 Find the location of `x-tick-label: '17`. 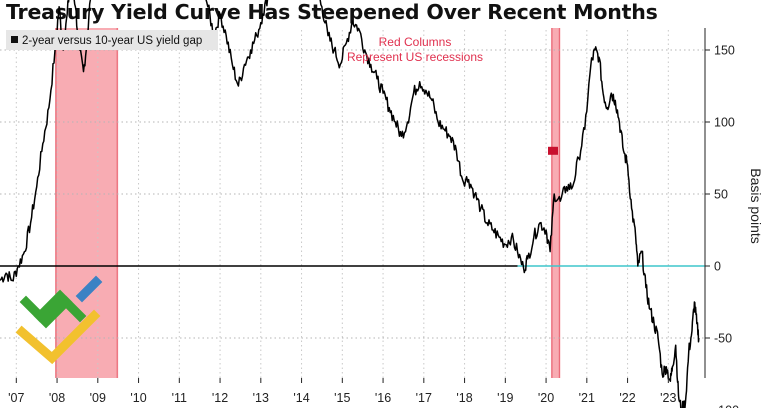

x-tick-label: '17 is located at coordinates (424, 398).